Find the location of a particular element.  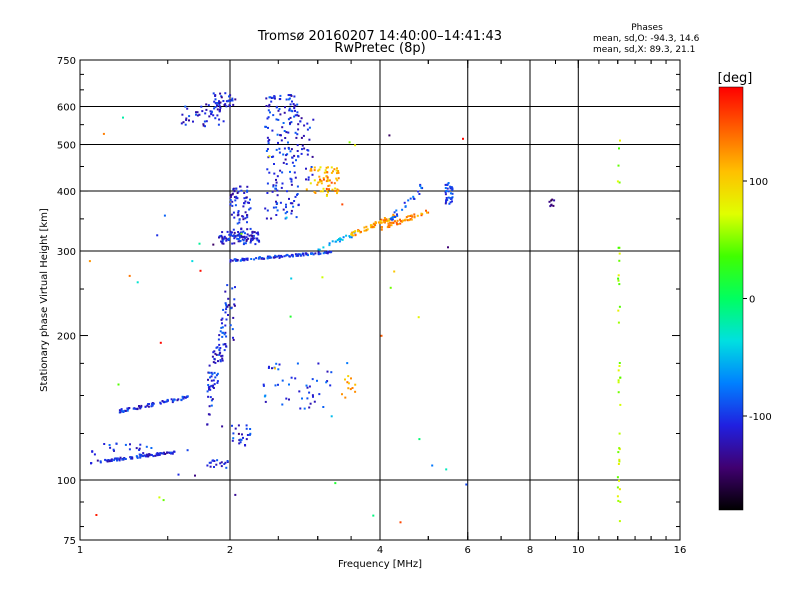

chart-title: Tromsø 20160207 14:40:00–14:41:43 is located at coordinates (379, 36).